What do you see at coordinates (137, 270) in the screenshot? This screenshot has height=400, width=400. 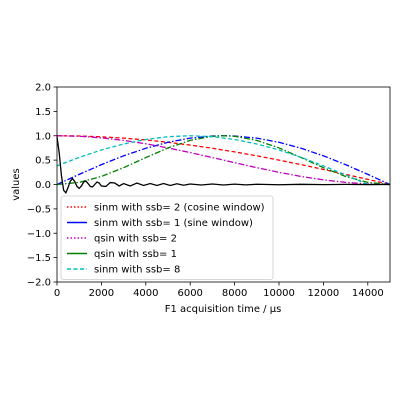 I see `legend-label-4: sinm with ssb= 8` at bounding box center [137, 270].